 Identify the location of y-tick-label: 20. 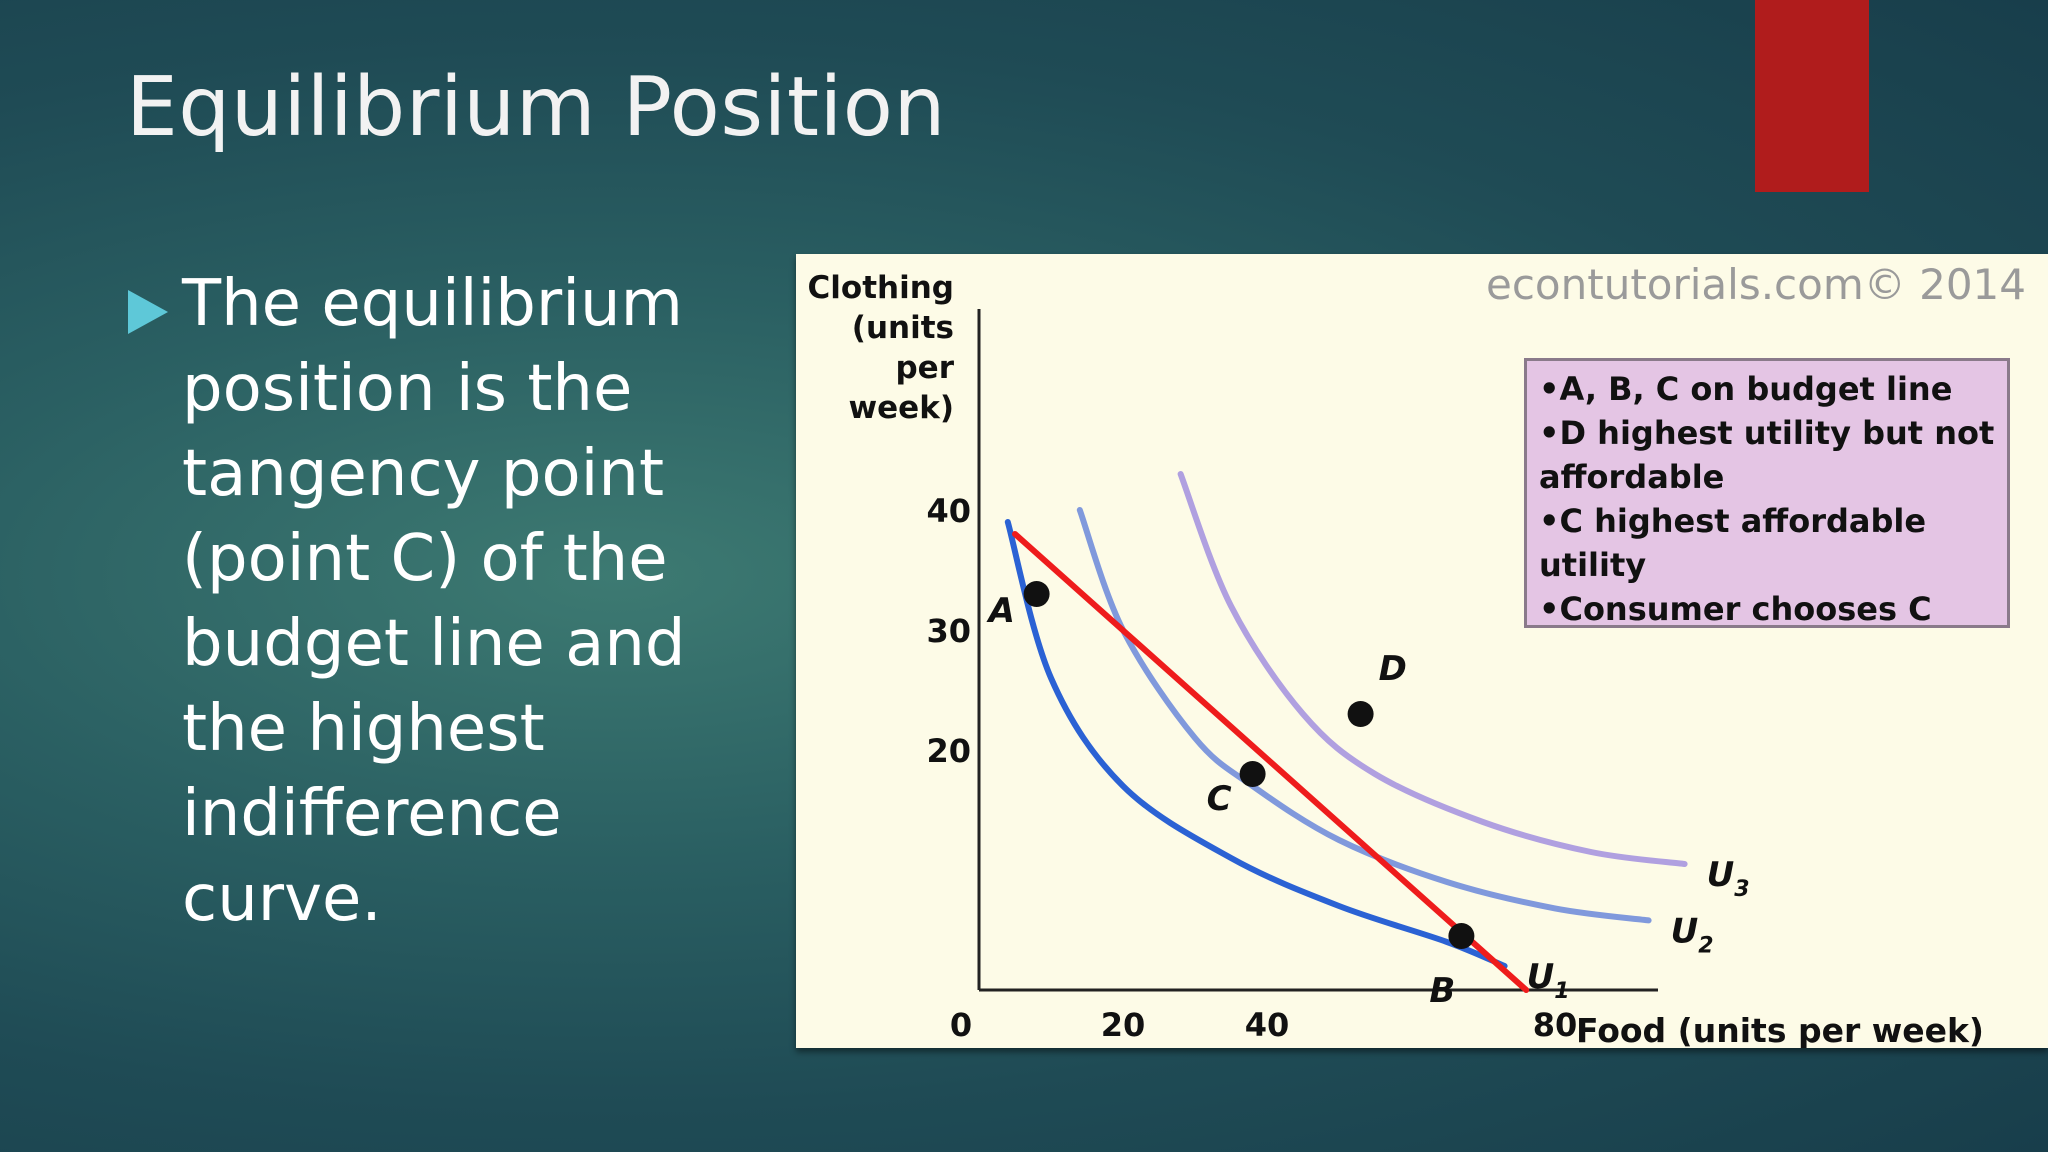
(948, 751).